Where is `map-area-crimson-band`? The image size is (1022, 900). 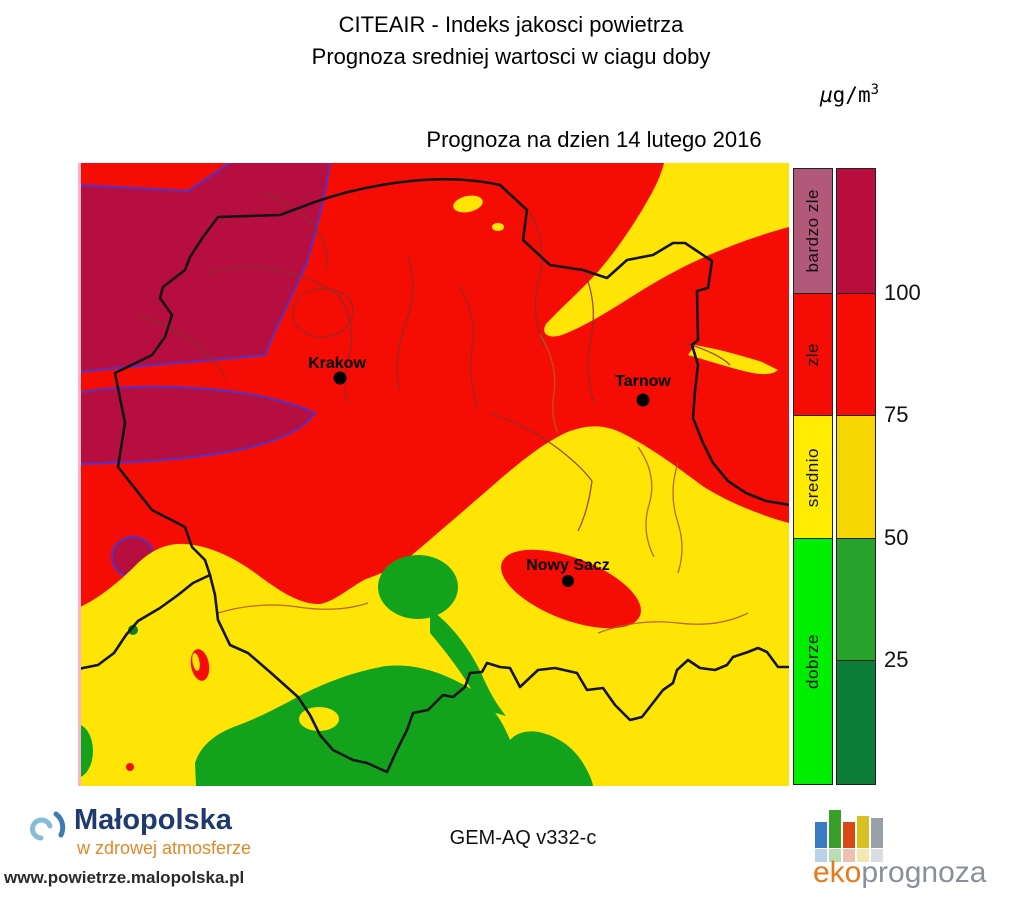
map-area-crimson-band is located at coordinates (197, 425).